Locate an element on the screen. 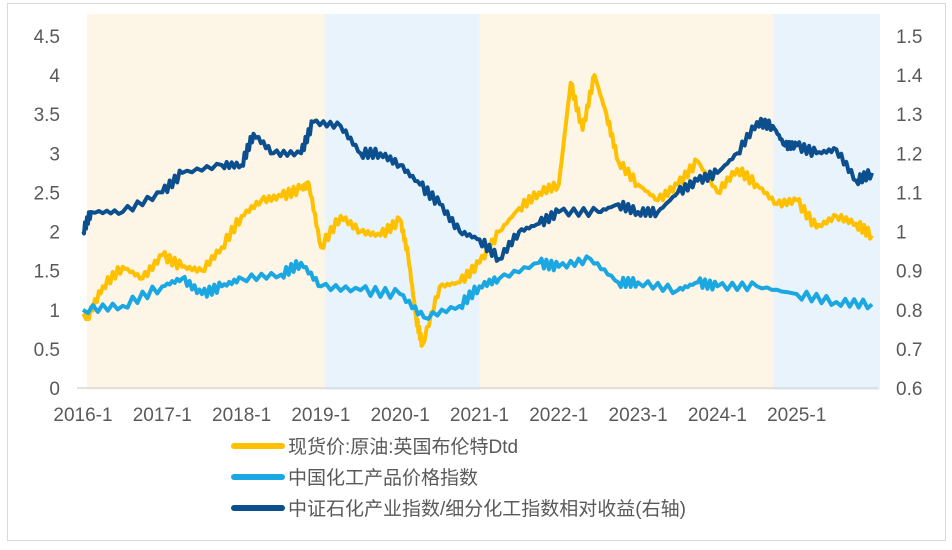 The image size is (952, 550). x-tick-label: 2016-1 is located at coordinates (82, 415).